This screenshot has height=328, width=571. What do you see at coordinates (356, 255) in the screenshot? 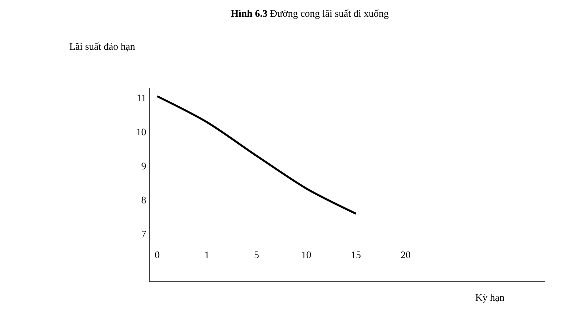
I see `x-tick-label: 15` at bounding box center [356, 255].